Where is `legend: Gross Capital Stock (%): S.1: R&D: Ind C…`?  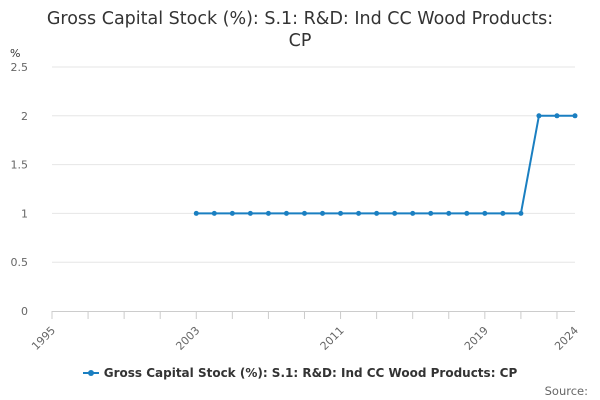 legend: Gross Capital Stock (%): S.1: R&D: Ind C… is located at coordinates (300, 373).